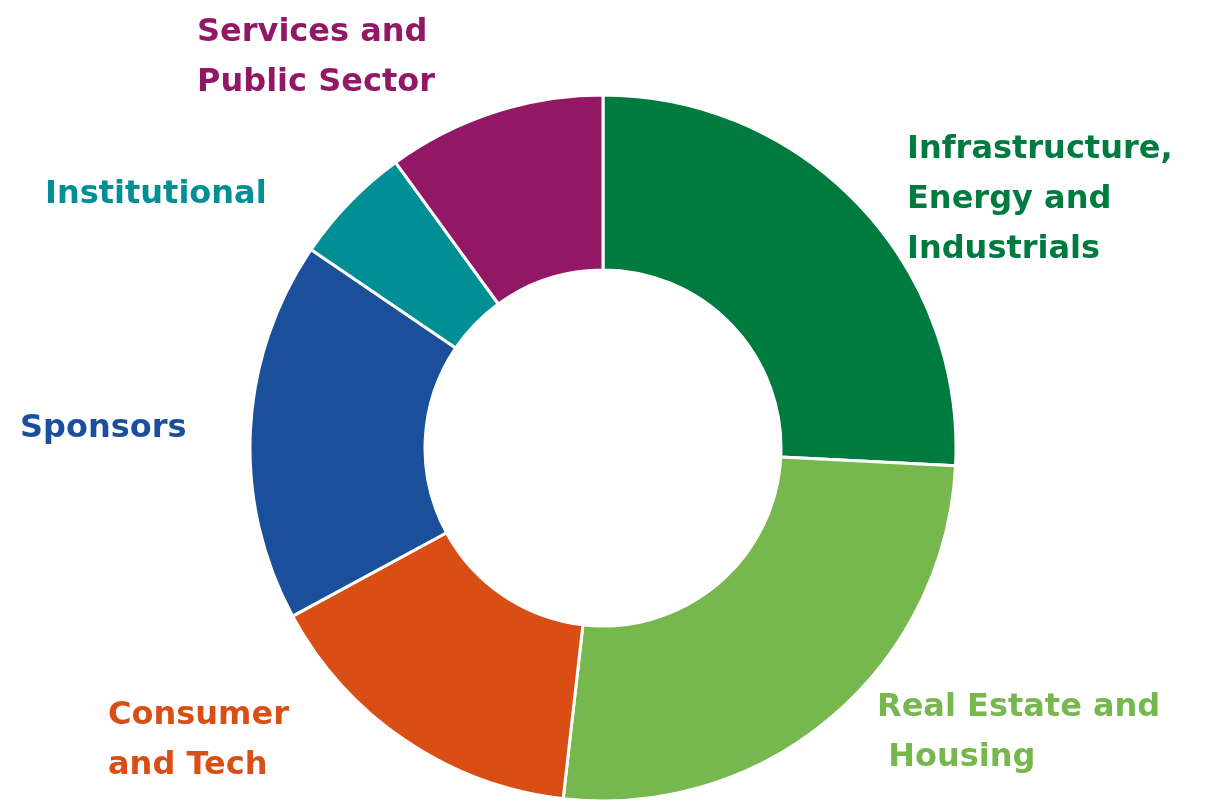  What do you see at coordinates (103, 426) in the screenshot?
I see `slice-label: Sponsors` at bounding box center [103, 426].